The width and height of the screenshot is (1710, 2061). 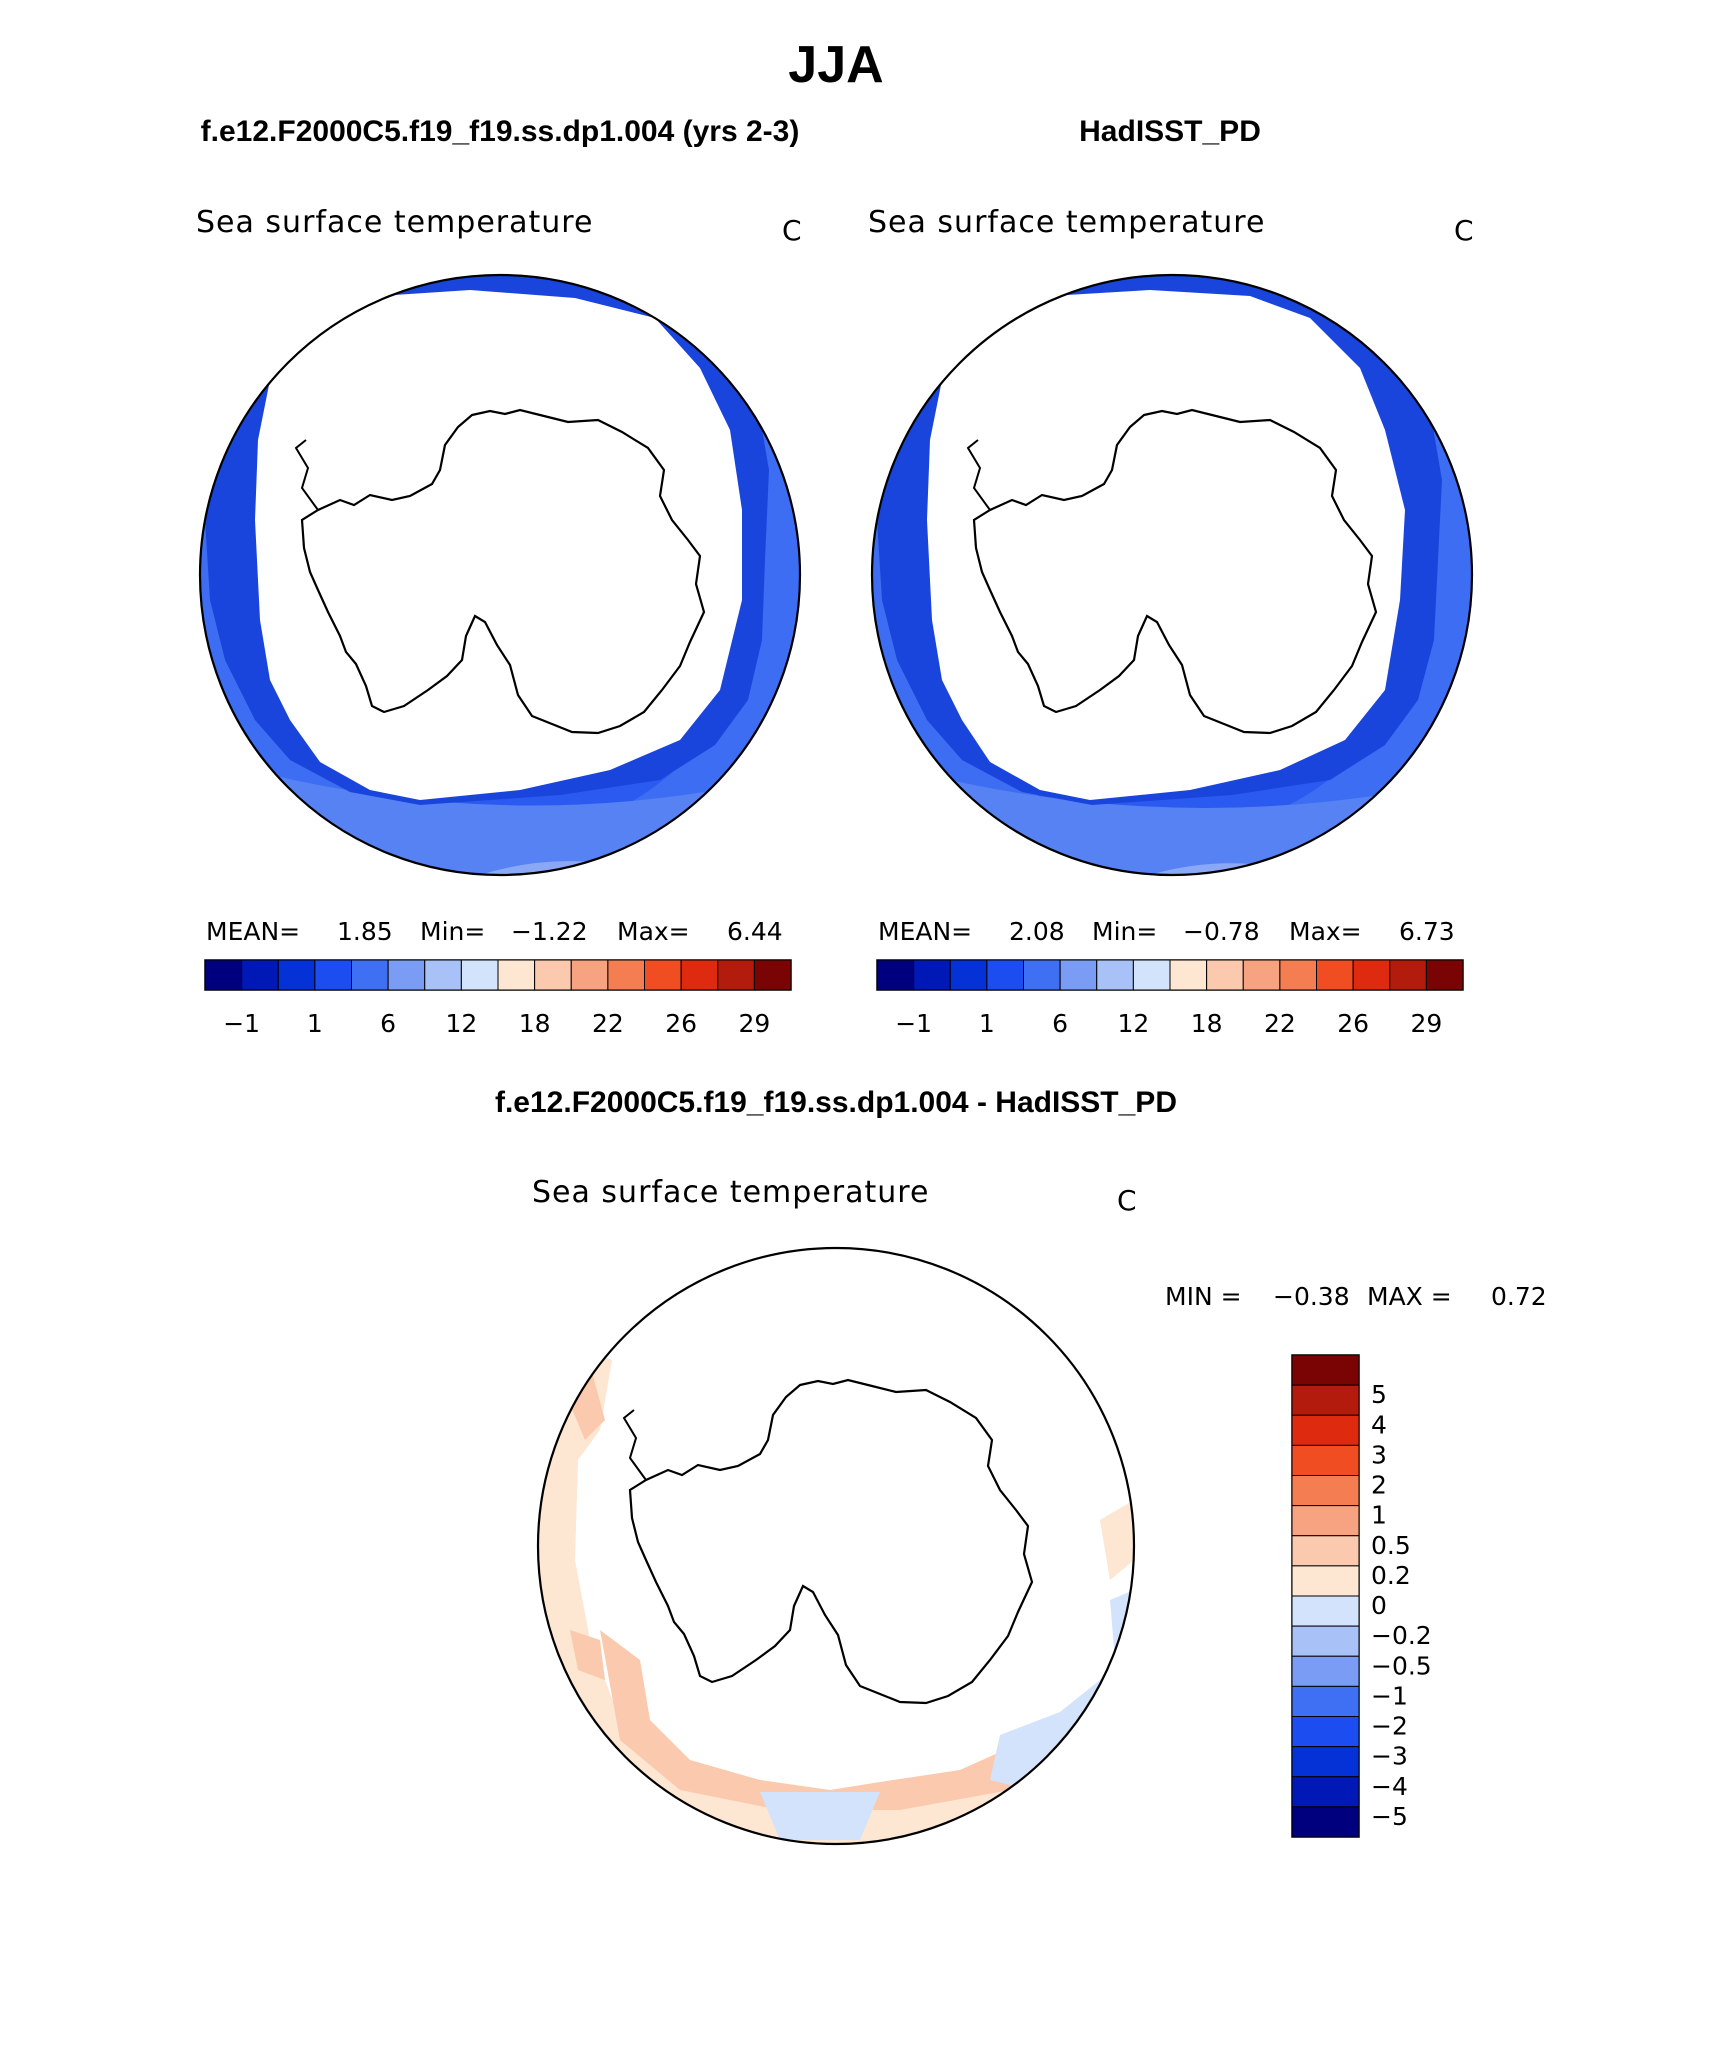 I want to click on panel-diff-boundary, so click(x=836, y=1546).